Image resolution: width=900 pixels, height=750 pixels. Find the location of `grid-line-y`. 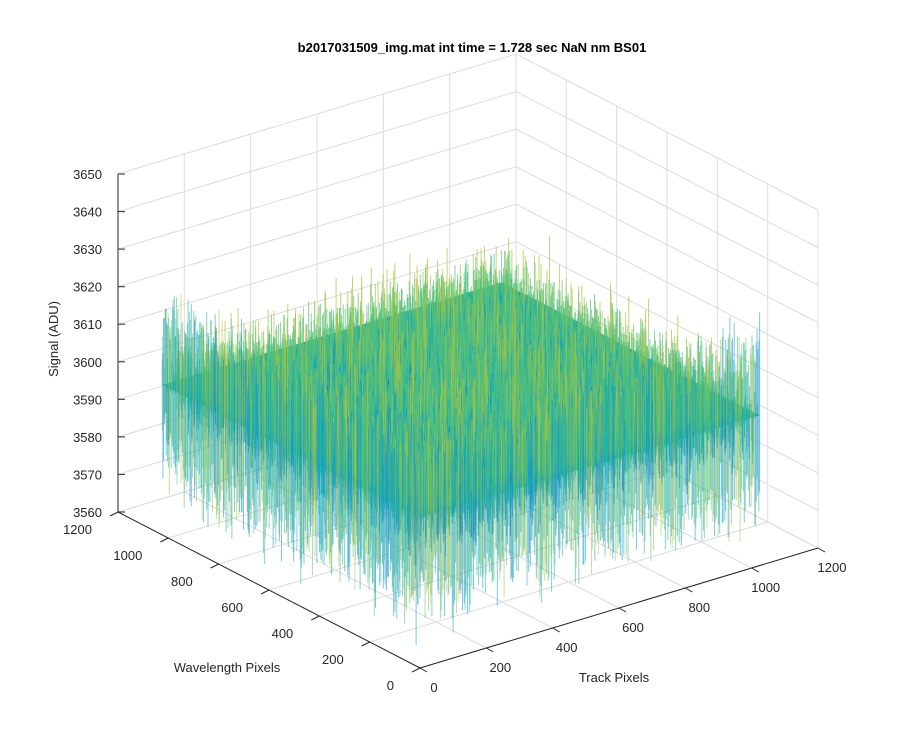

grid-line-y is located at coordinates (568, 582).